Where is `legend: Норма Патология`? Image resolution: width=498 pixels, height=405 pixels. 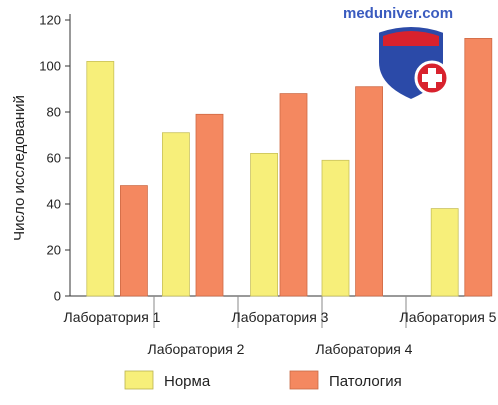 legend: Норма Патология is located at coordinates (263, 380).